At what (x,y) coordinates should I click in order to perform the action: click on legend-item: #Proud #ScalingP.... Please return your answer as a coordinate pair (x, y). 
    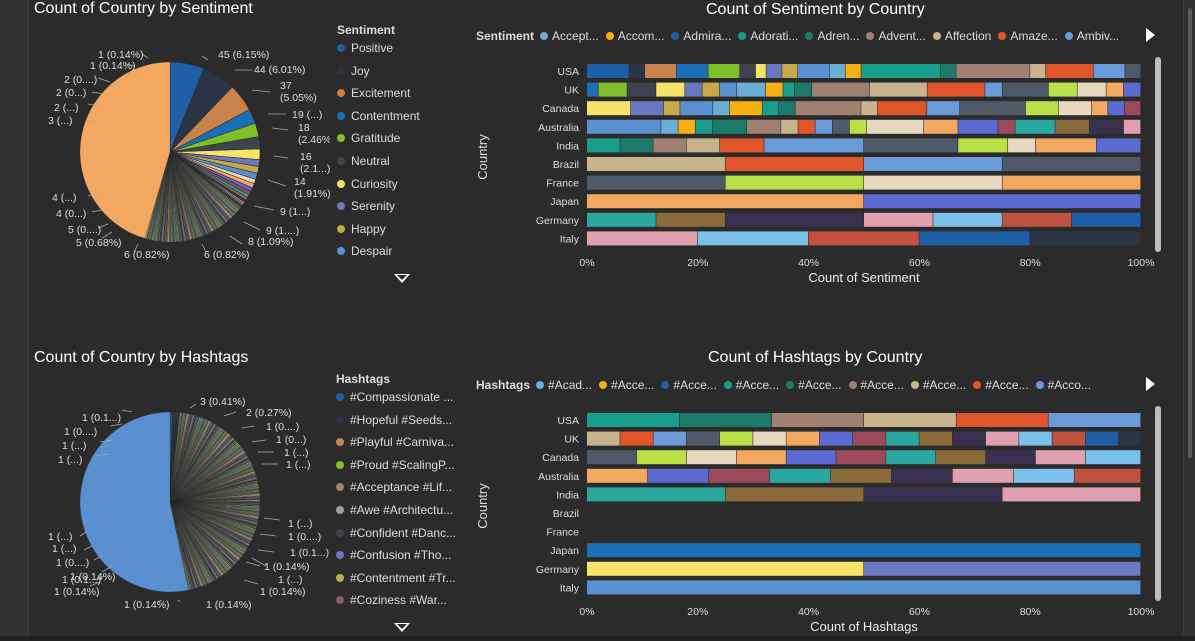
    Looking at the image, I should click on (395, 465).